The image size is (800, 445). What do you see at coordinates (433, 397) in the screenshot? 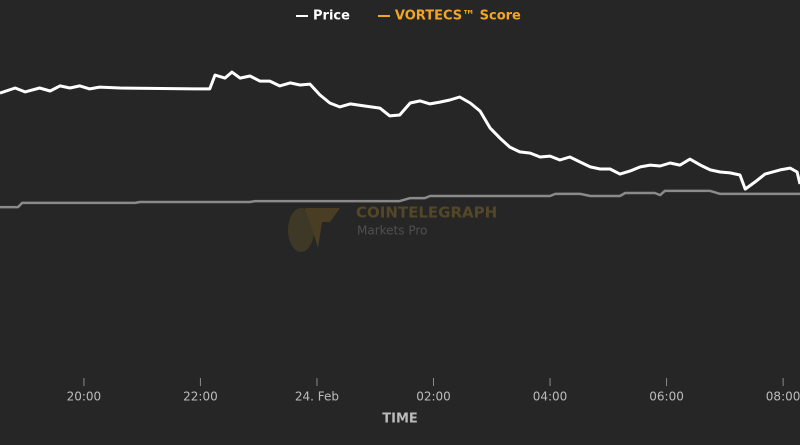
I see `x-tick-label: 02:00` at bounding box center [433, 397].